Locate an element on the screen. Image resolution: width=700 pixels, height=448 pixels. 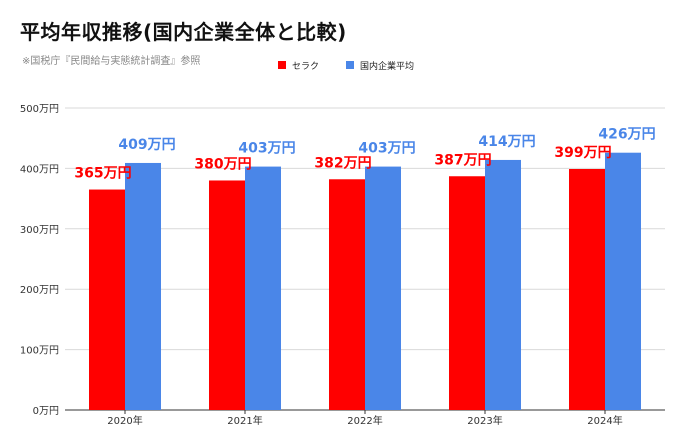
source-note: ※国税庁『民間給与実態統計調査』参照 is located at coordinates (111, 61).